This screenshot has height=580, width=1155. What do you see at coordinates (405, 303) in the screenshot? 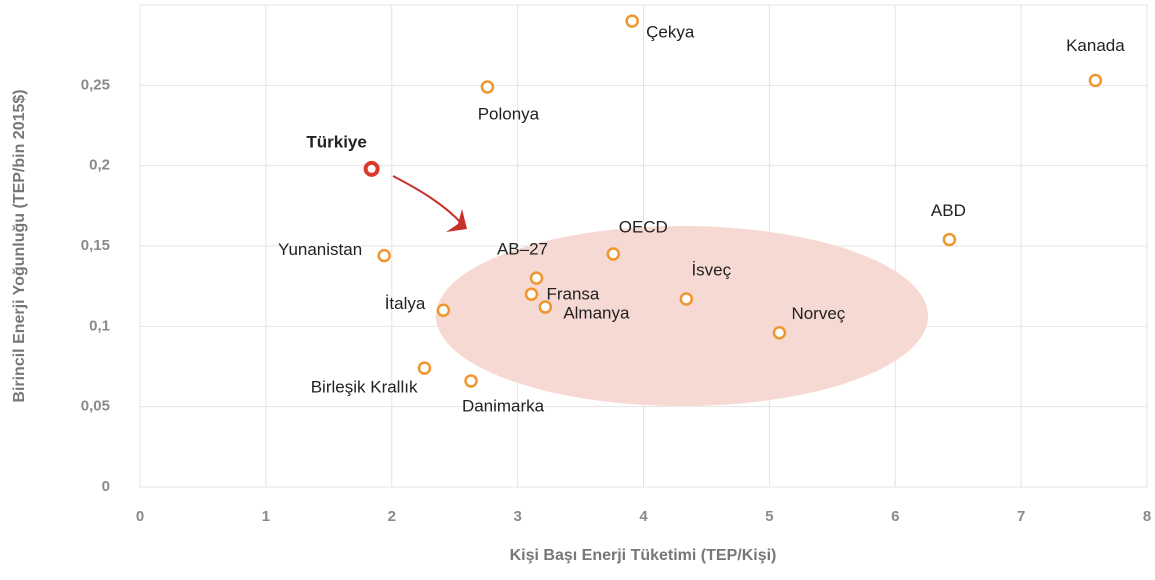
I see `point-label: İtalya` at bounding box center [405, 303].